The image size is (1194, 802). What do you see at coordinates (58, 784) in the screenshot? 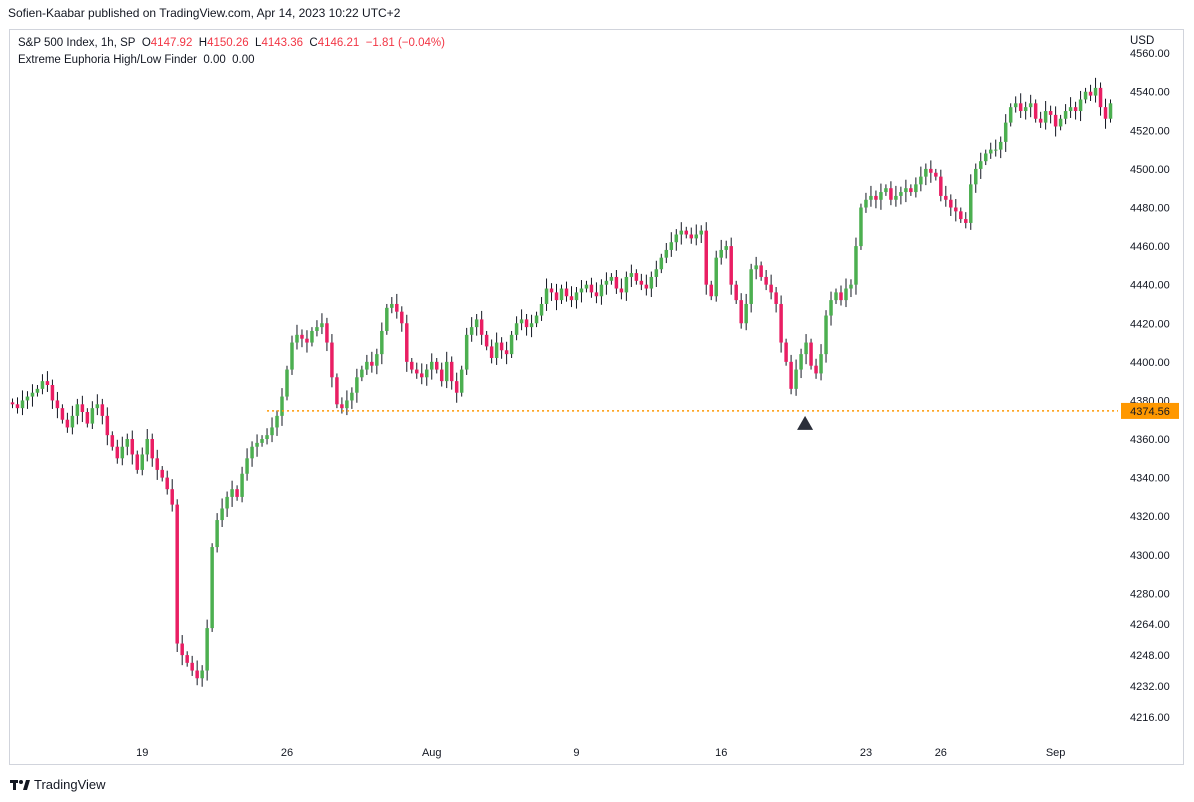
I see `tradingview-brand: TradingView` at bounding box center [58, 784].